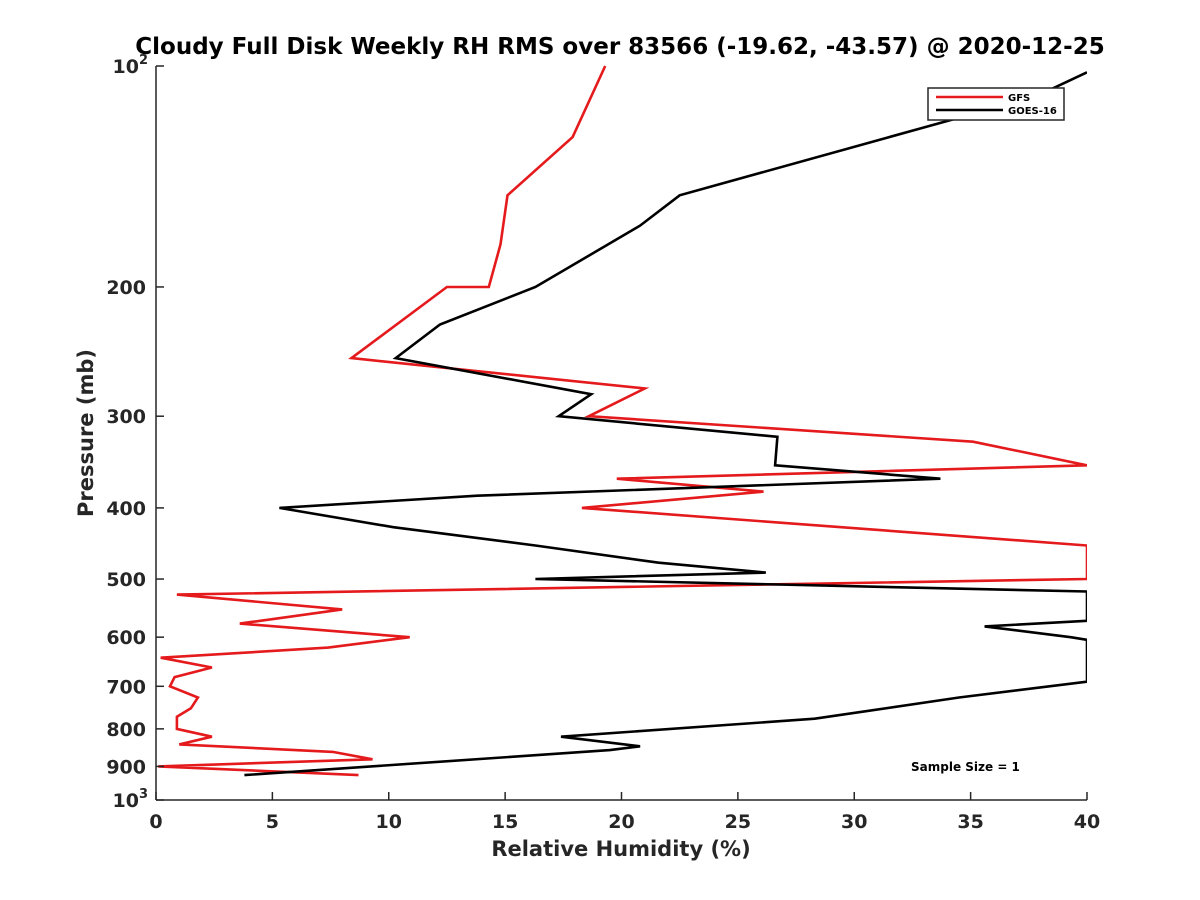  I want to click on x-ticks: 0 5 10 15 20 25 30 35 40, so click(624, 812).